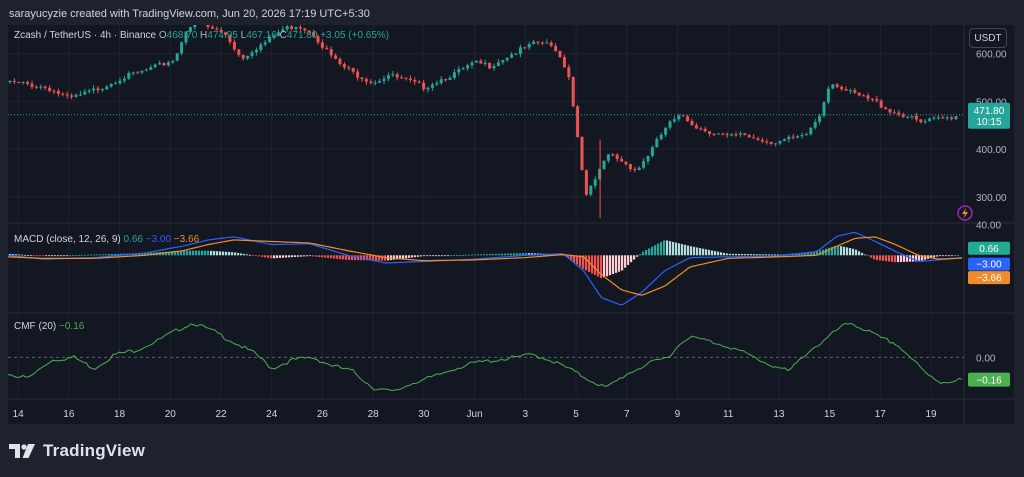 Image resolution: width=1024 pixels, height=477 pixels. Describe the element at coordinates (77, 451) in the screenshot. I see `tradingview-logo: TradingView` at that location.